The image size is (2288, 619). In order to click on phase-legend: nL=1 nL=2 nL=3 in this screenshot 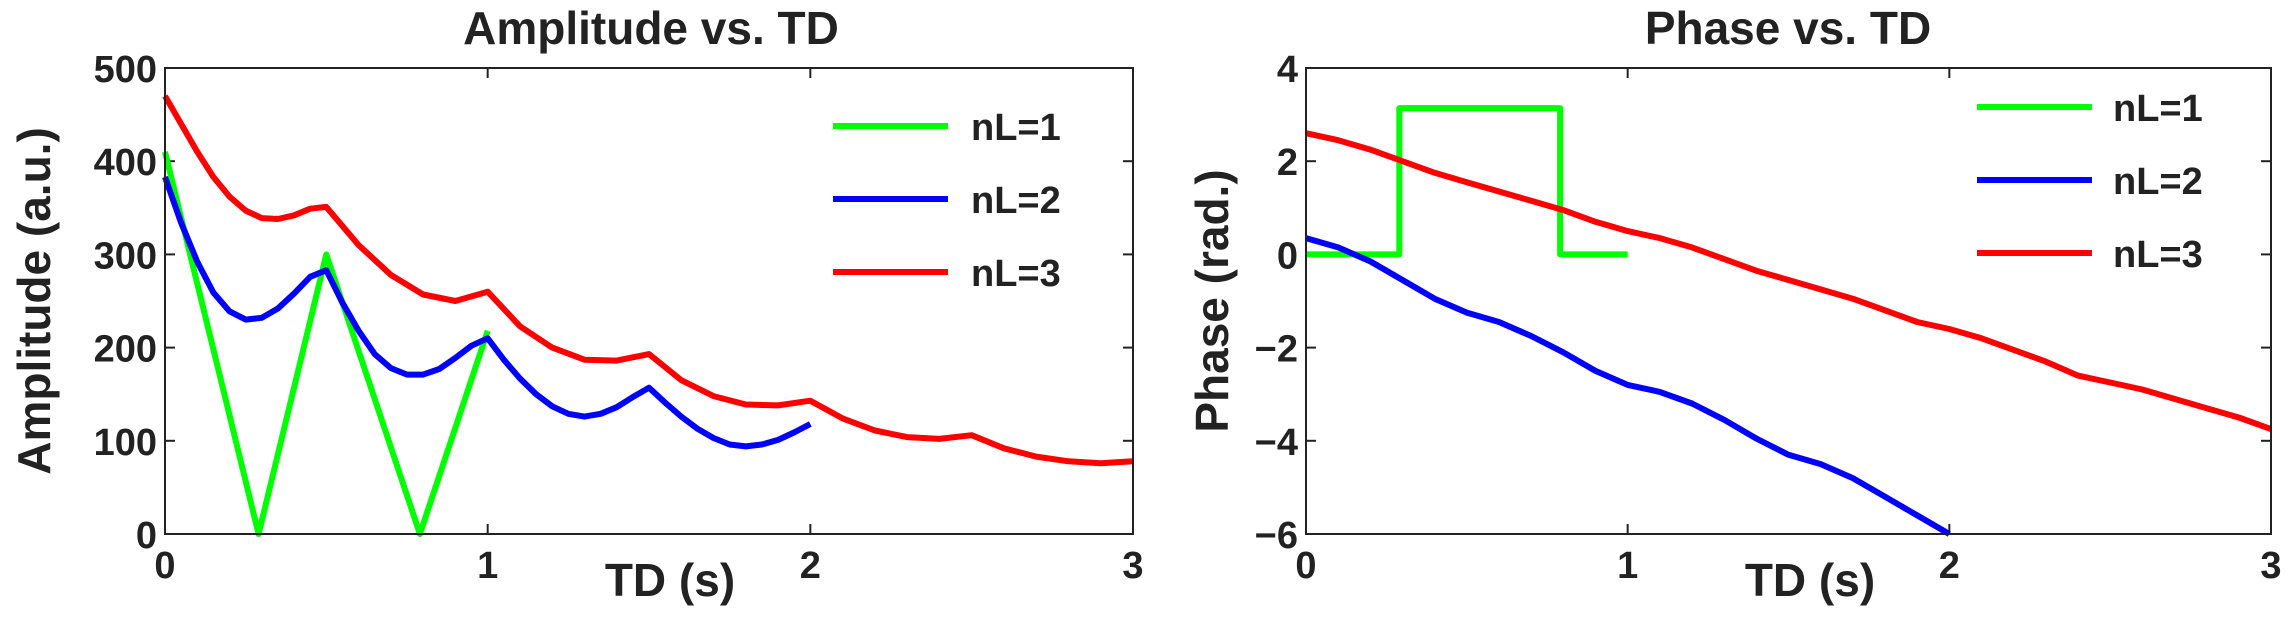, I will do `click(2090, 182)`.